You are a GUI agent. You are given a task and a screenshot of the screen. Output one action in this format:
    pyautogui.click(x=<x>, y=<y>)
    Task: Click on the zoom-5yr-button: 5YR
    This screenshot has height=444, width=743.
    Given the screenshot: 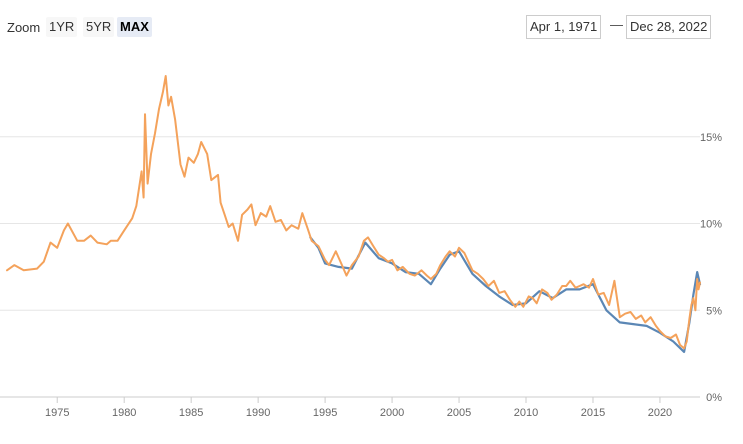 What is the action you would take?
    pyautogui.click(x=99, y=27)
    